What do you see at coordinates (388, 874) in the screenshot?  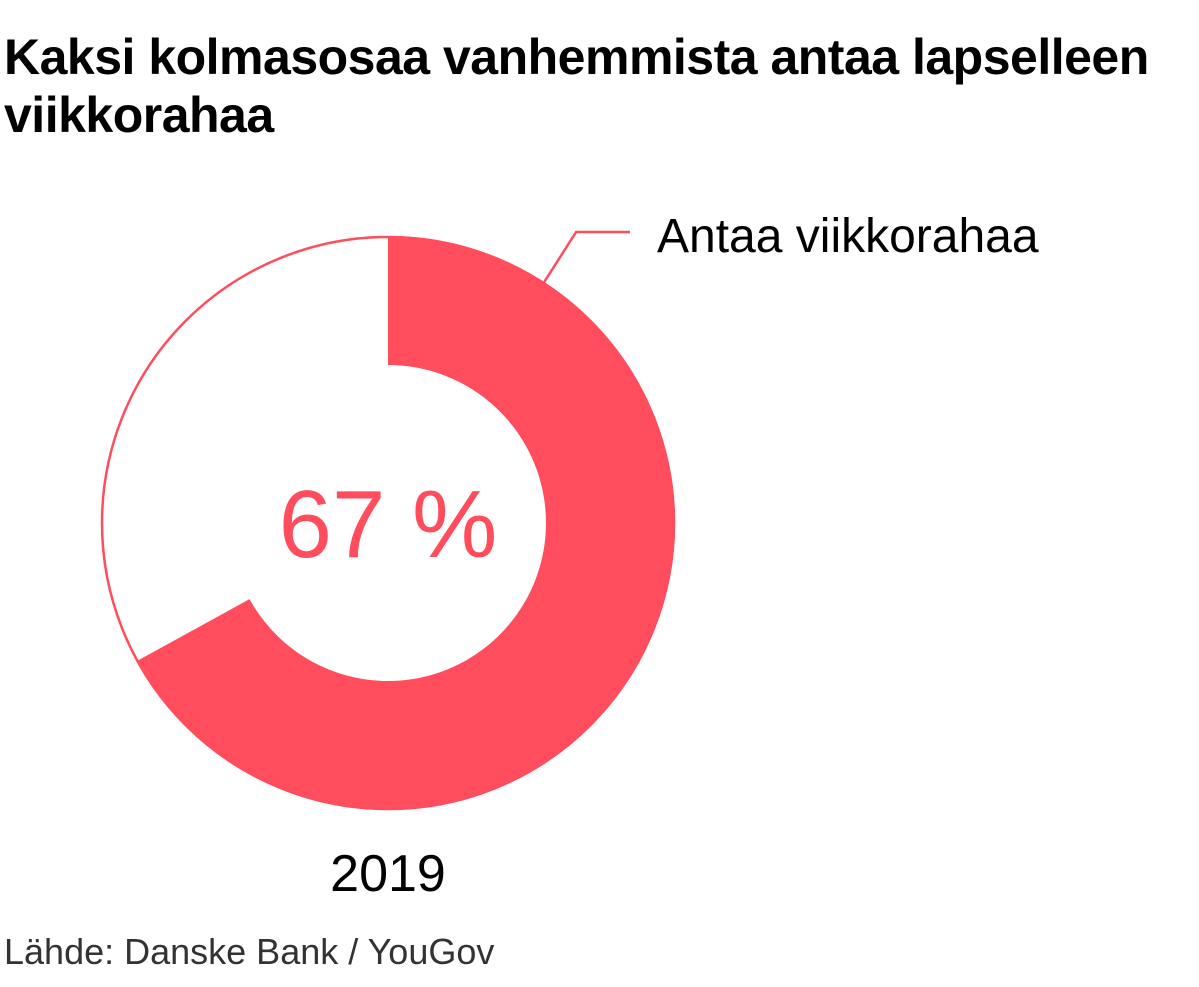 I see `category-label: 2019` at bounding box center [388, 874].